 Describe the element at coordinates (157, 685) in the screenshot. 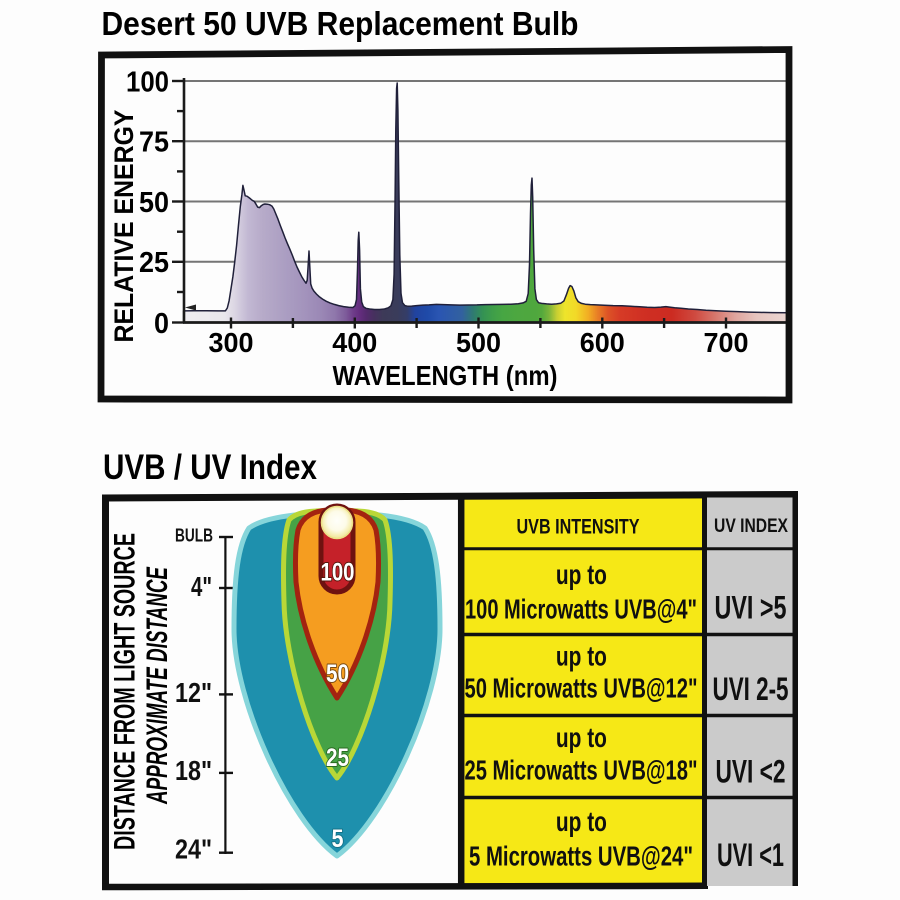

I see `svg-text: APPROXIMATE DISTANCE` at that location.